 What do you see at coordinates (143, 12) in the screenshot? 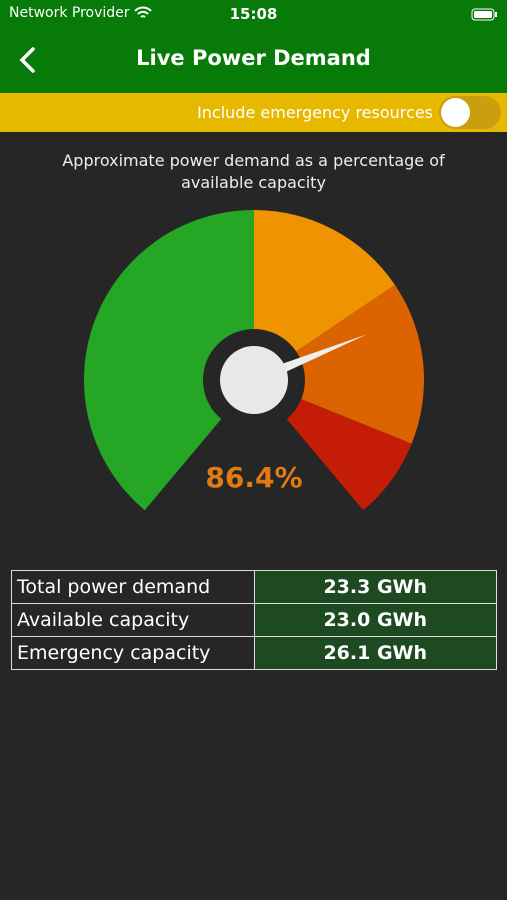
I see `wifi-icon` at bounding box center [143, 12].